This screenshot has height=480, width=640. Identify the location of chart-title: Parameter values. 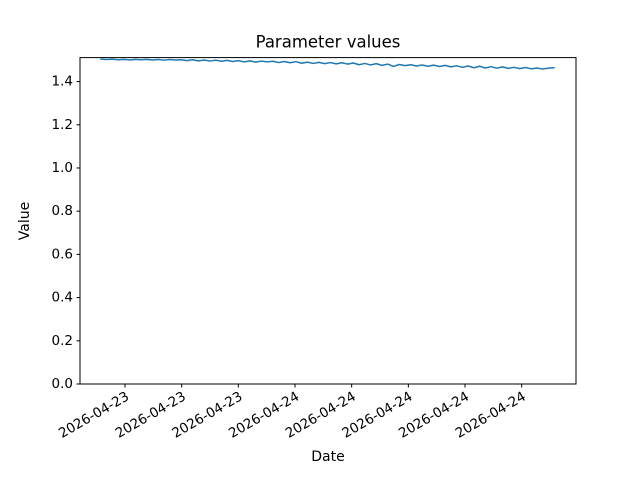
(328, 42).